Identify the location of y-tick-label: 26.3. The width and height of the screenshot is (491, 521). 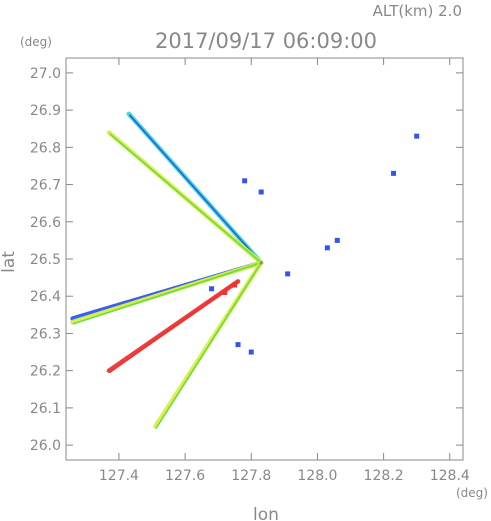
(45, 334).